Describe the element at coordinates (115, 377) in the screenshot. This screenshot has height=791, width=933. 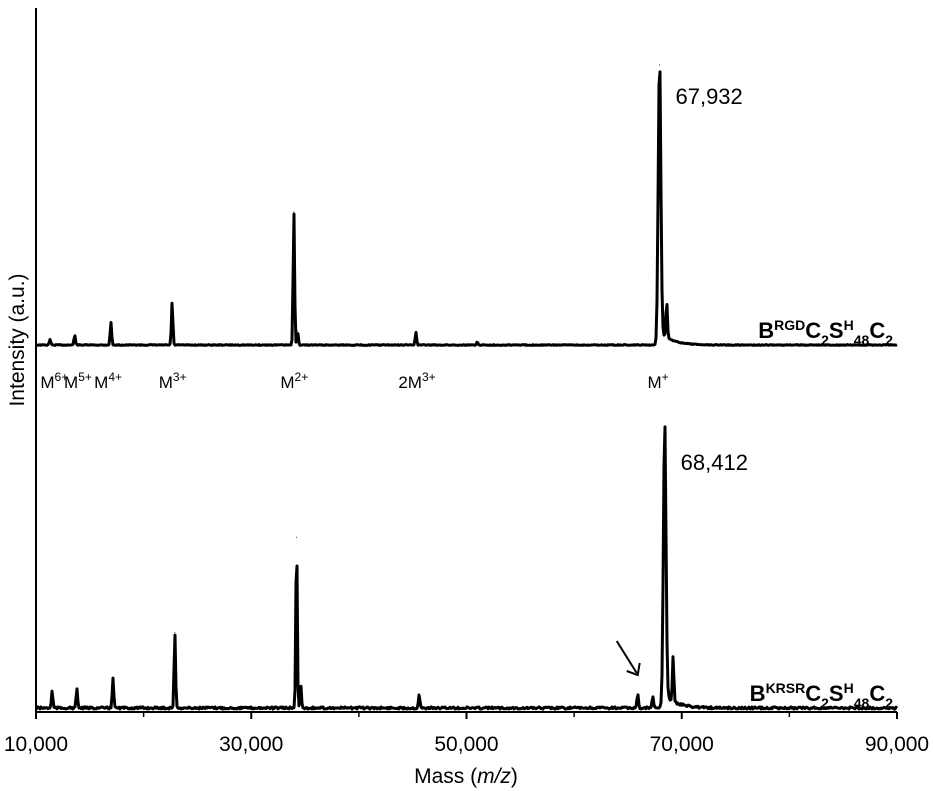
I see `ion-label-charge: 4+` at that location.